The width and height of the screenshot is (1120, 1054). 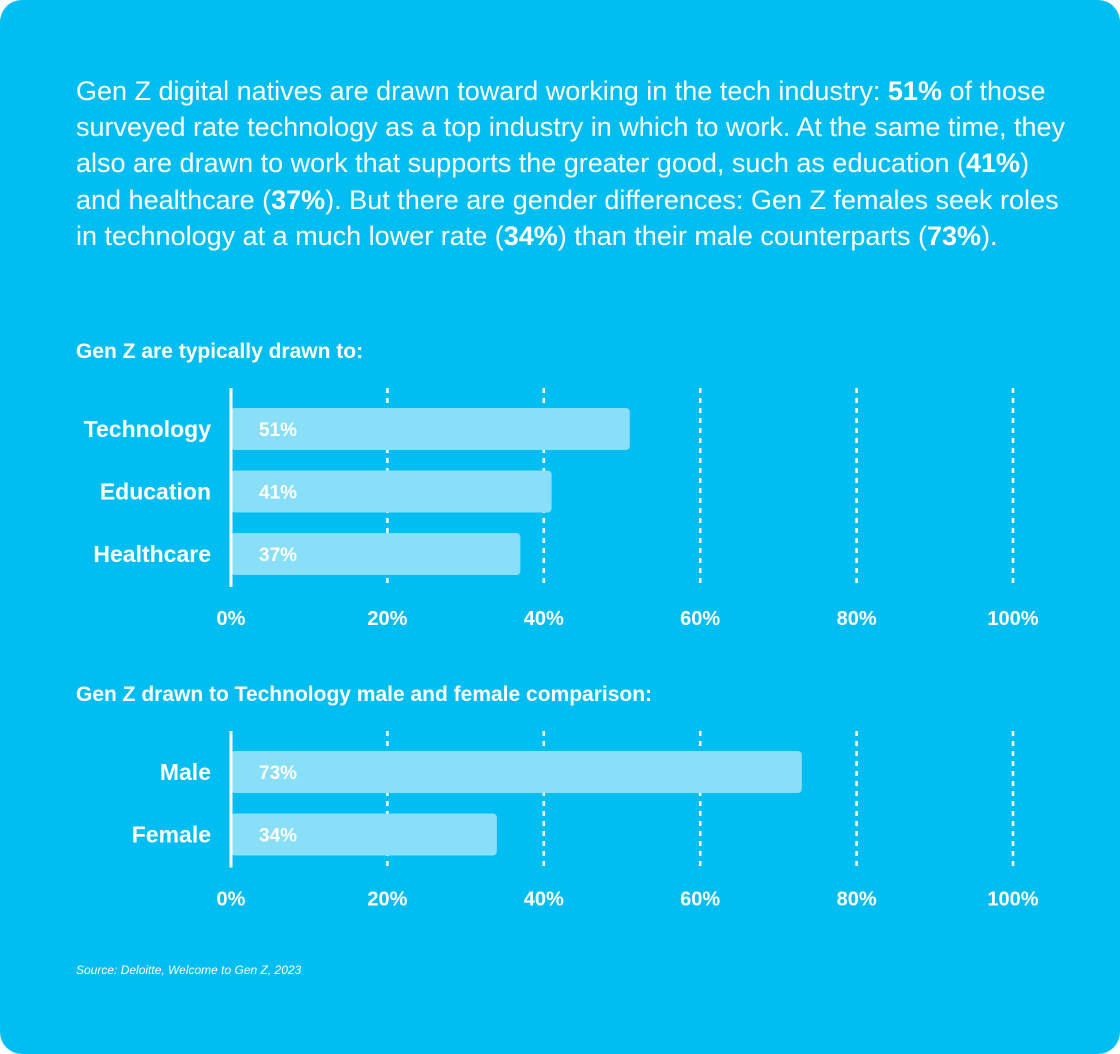 I want to click on category-label: Technology, so click(x=148, y=429).